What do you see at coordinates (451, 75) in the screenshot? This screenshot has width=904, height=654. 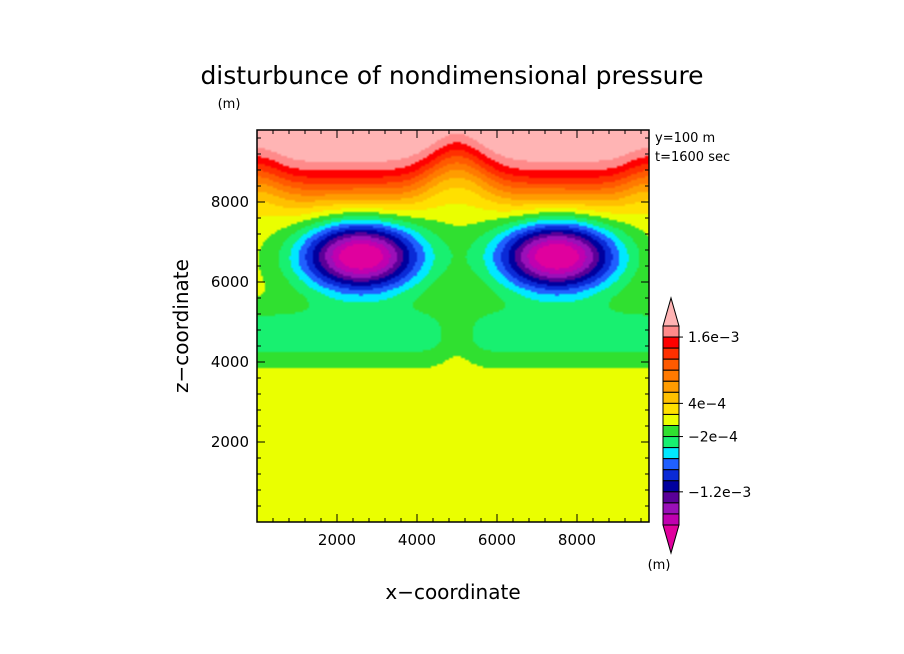 I see `chart-title: disturbunce of nondimensional pressure` at bounding box center [451, 75].